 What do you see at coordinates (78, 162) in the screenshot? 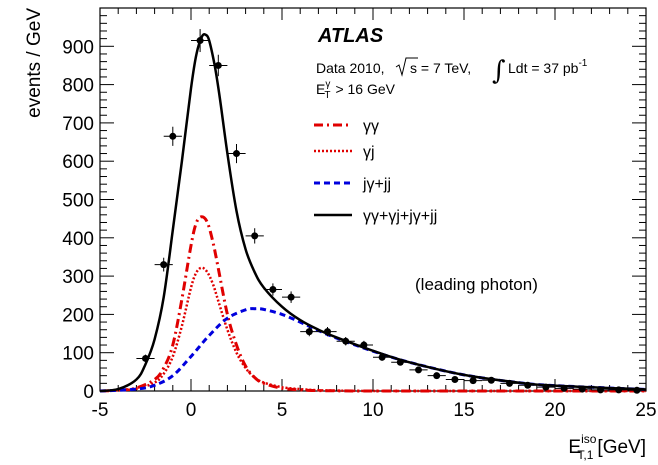
I see `y-tick-label: 600` at bounding box center [78, 162].